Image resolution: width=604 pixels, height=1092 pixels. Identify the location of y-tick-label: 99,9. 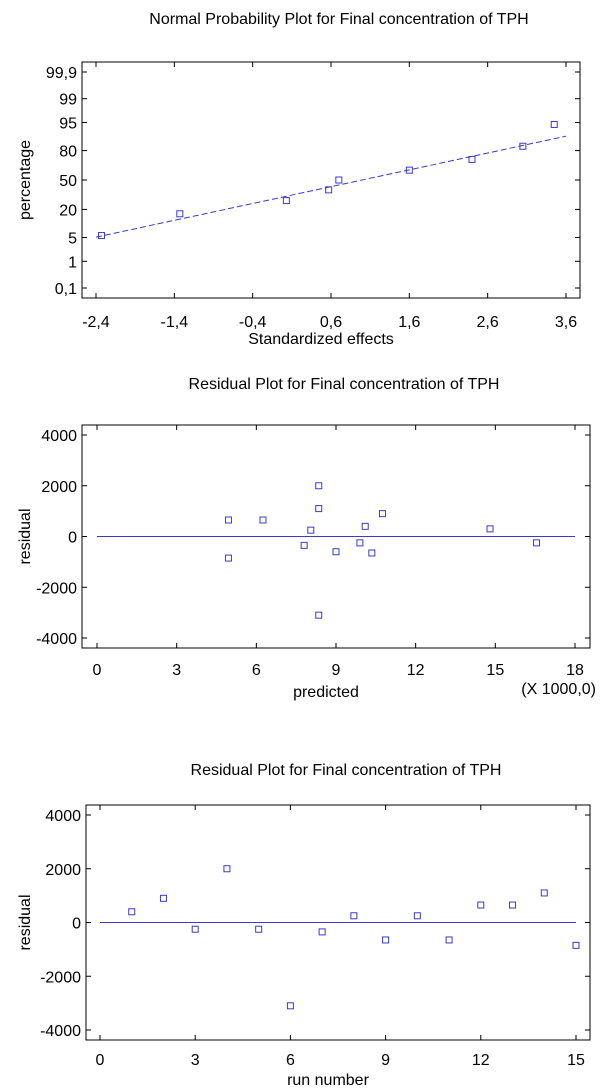
(61, 73).